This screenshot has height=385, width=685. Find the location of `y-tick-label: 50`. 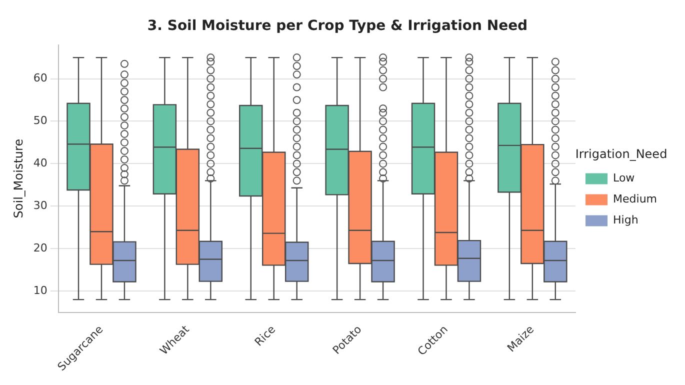

y-tick-label: 50 is located at coordinates (40, 121).